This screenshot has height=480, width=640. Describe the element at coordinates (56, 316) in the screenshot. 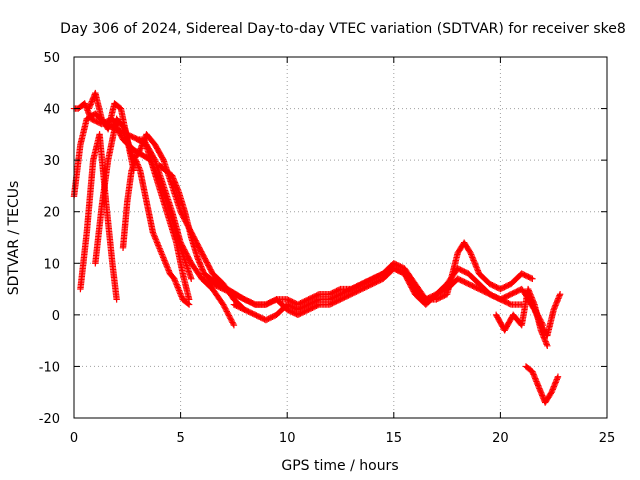

I see `y-tick-label: 0` at that location.